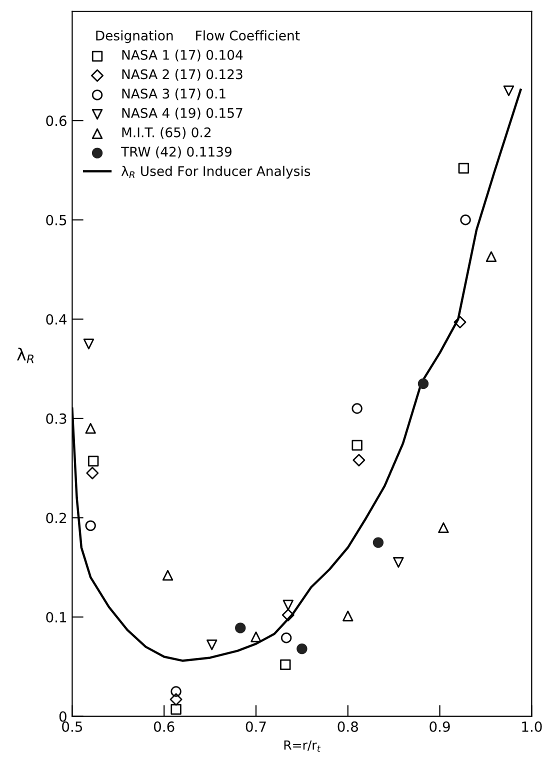 This screenshot has width=547, height=758. Describe the element at coordinates (166, 133) in the screenshot. I see `legend-label: M.I.T. (65) 0.2` at that location.